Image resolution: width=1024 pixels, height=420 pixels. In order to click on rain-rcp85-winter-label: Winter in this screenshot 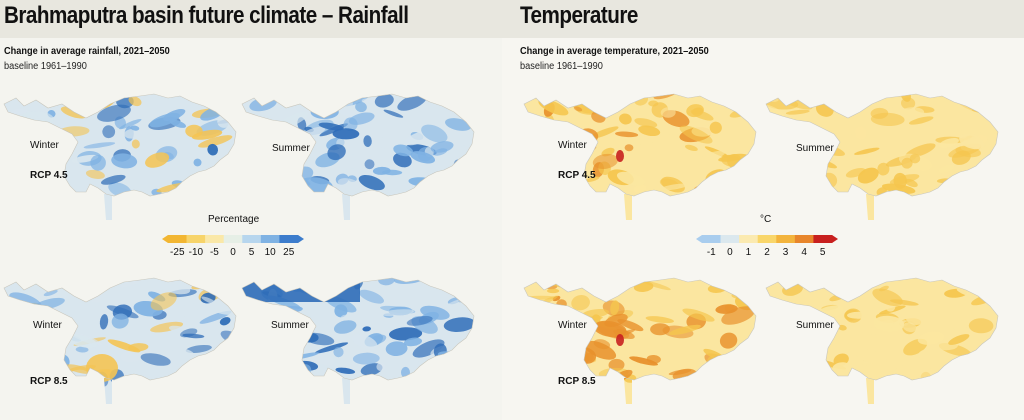, I will do `click(47, 325)`.